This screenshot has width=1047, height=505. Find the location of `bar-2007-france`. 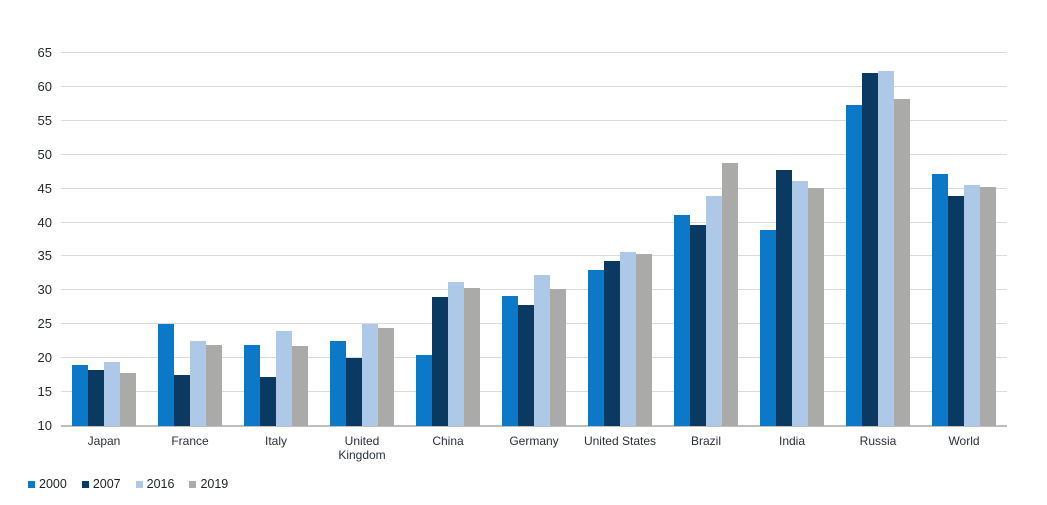

bar-2007-france is located at coordinates (182, 400).